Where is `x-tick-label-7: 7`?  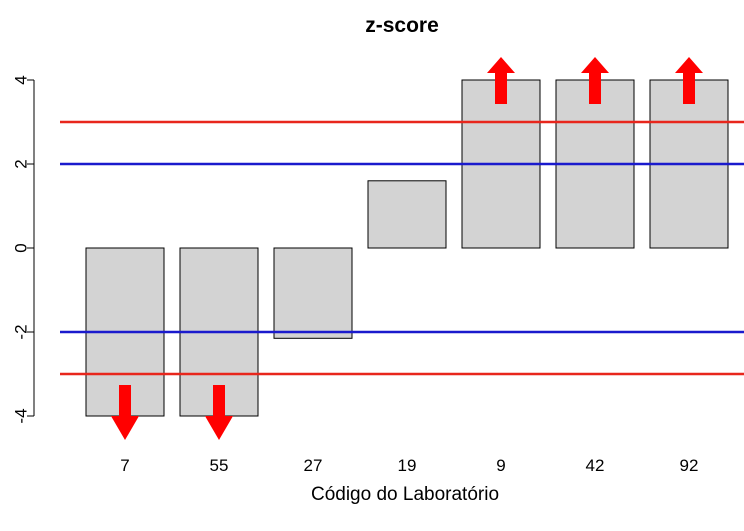
x-tick-label-7: 7 is located at coordinates (124, 465).